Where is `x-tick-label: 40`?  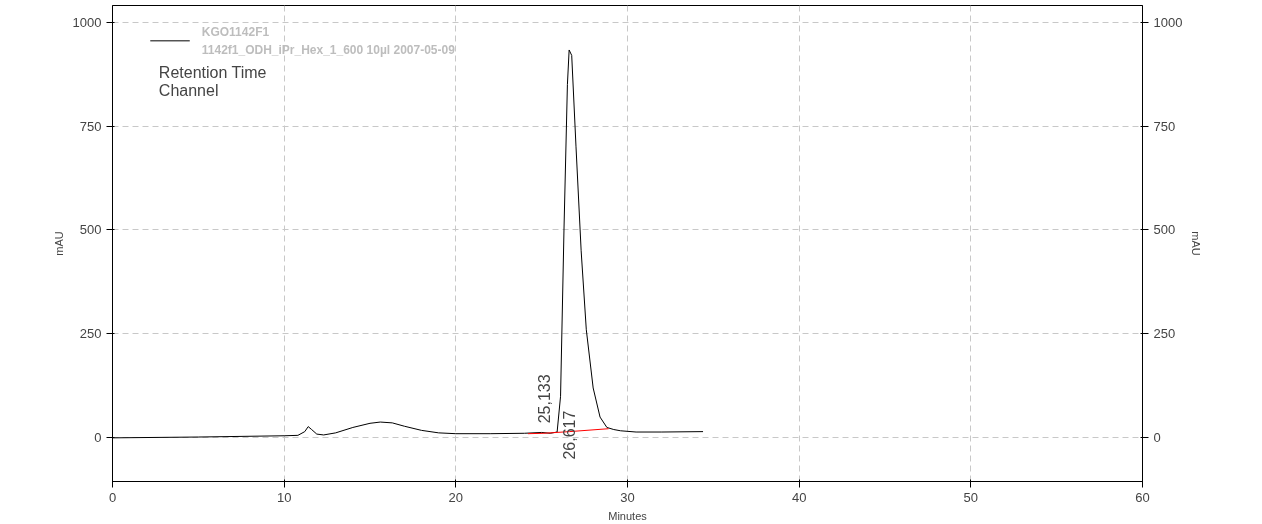 x-tick-label: 40 is located at coordinates (799, 497).